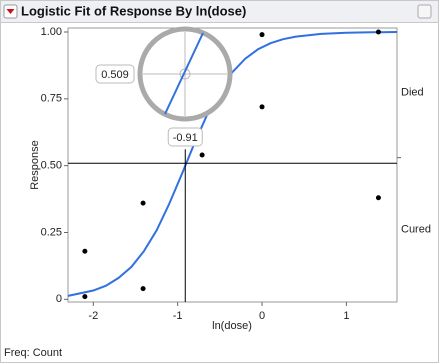 The height and width of the screenshot is (363, 439). I want to click on x-tick-label: -2, so click(93, 316).